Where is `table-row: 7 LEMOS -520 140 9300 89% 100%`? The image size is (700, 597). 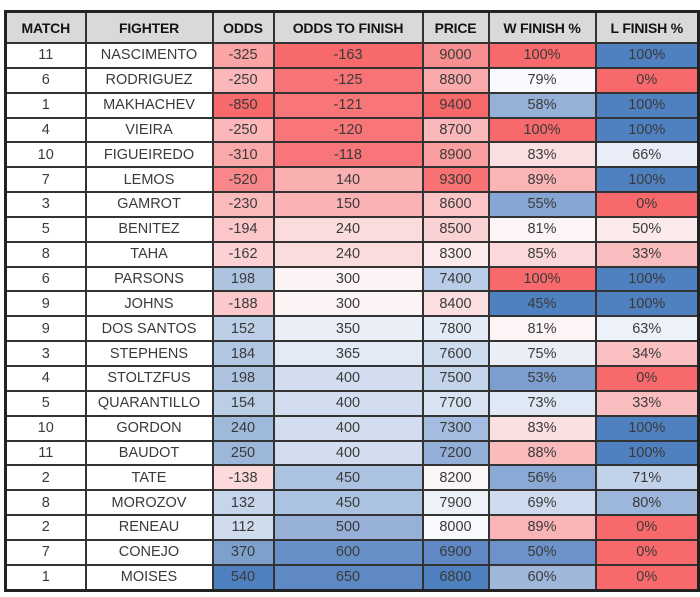 table-row: 7 LEMOS -520 140 9300 89% 100% is located at coordinates (352, 180).